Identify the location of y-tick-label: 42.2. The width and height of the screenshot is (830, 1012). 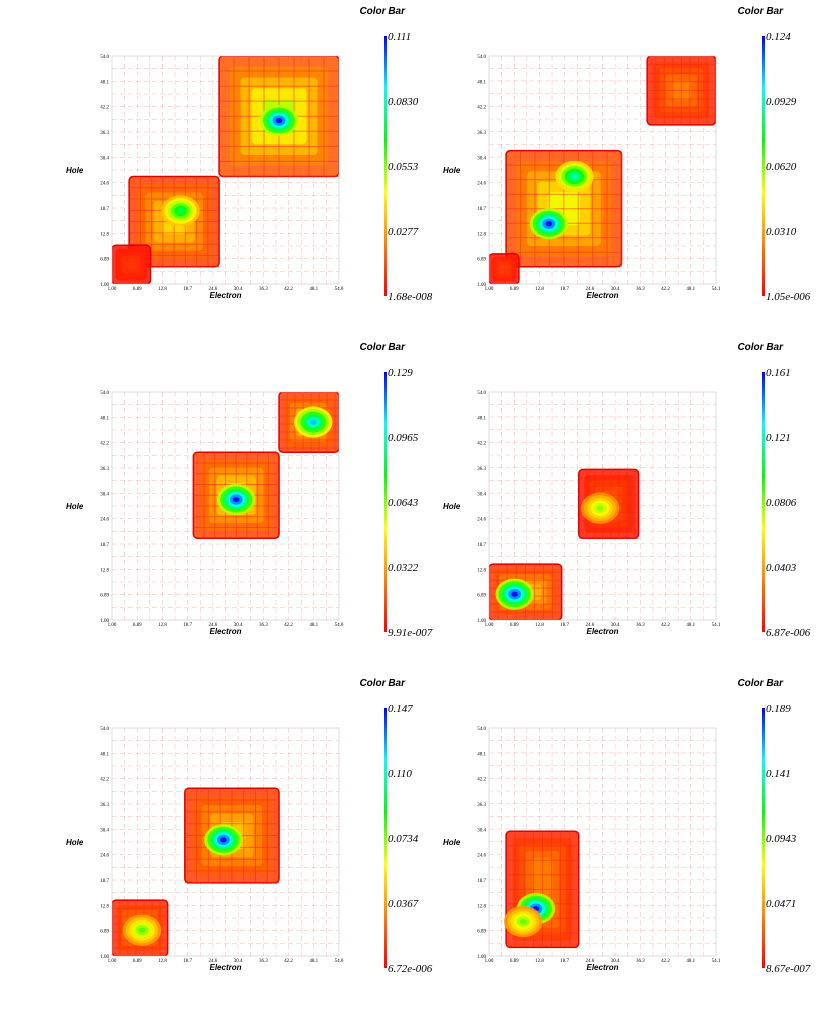
(481, 444).